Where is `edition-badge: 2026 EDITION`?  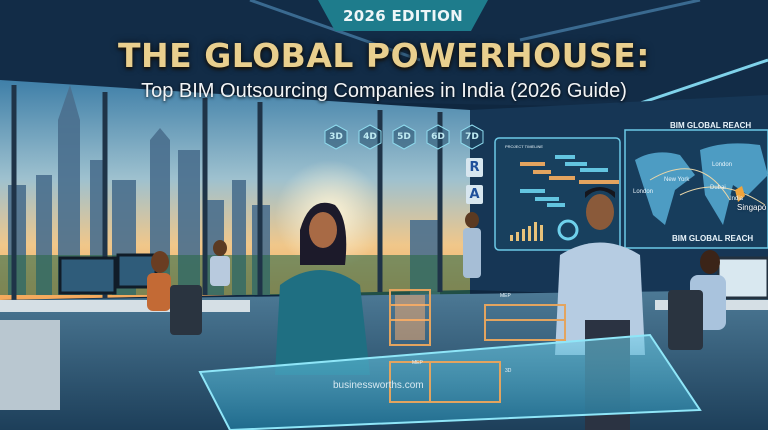 edition-badge: 2026 EDITION is located at coordinates (403, 15).